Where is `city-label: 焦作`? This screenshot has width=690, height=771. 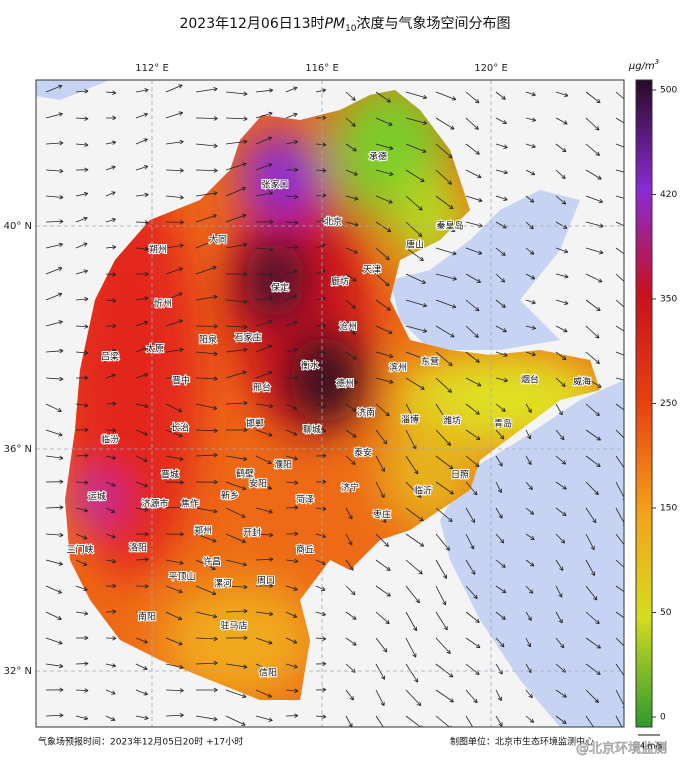 city-label: 焦作 is located at coordinates (190, 504).